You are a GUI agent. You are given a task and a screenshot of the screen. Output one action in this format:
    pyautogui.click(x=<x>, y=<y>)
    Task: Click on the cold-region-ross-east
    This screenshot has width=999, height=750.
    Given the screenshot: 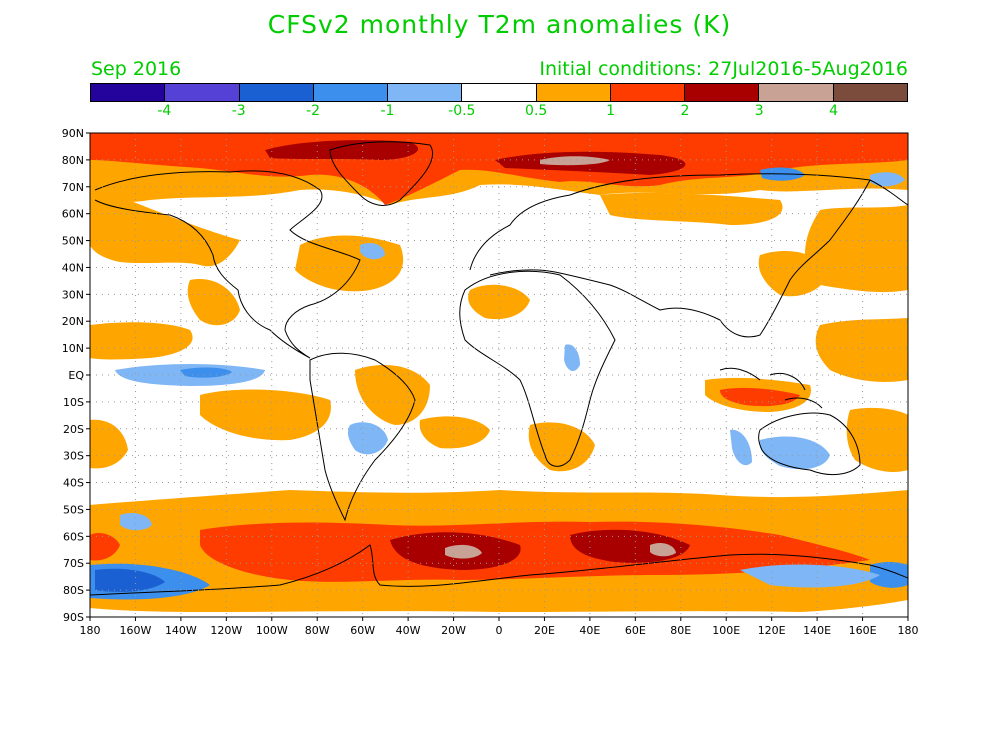 What is the action you would take?
    pyautogui.click(x=889, y=574)
    